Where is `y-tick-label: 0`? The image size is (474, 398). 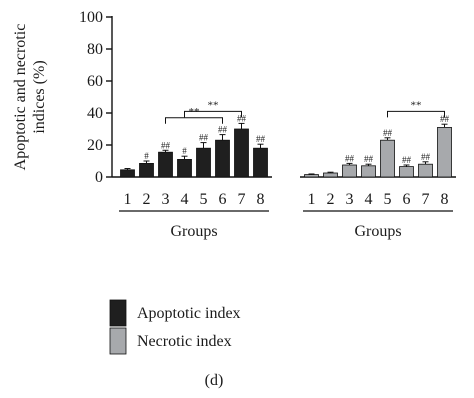 y-tick-label: 0 is located at coordinates (99, 177).